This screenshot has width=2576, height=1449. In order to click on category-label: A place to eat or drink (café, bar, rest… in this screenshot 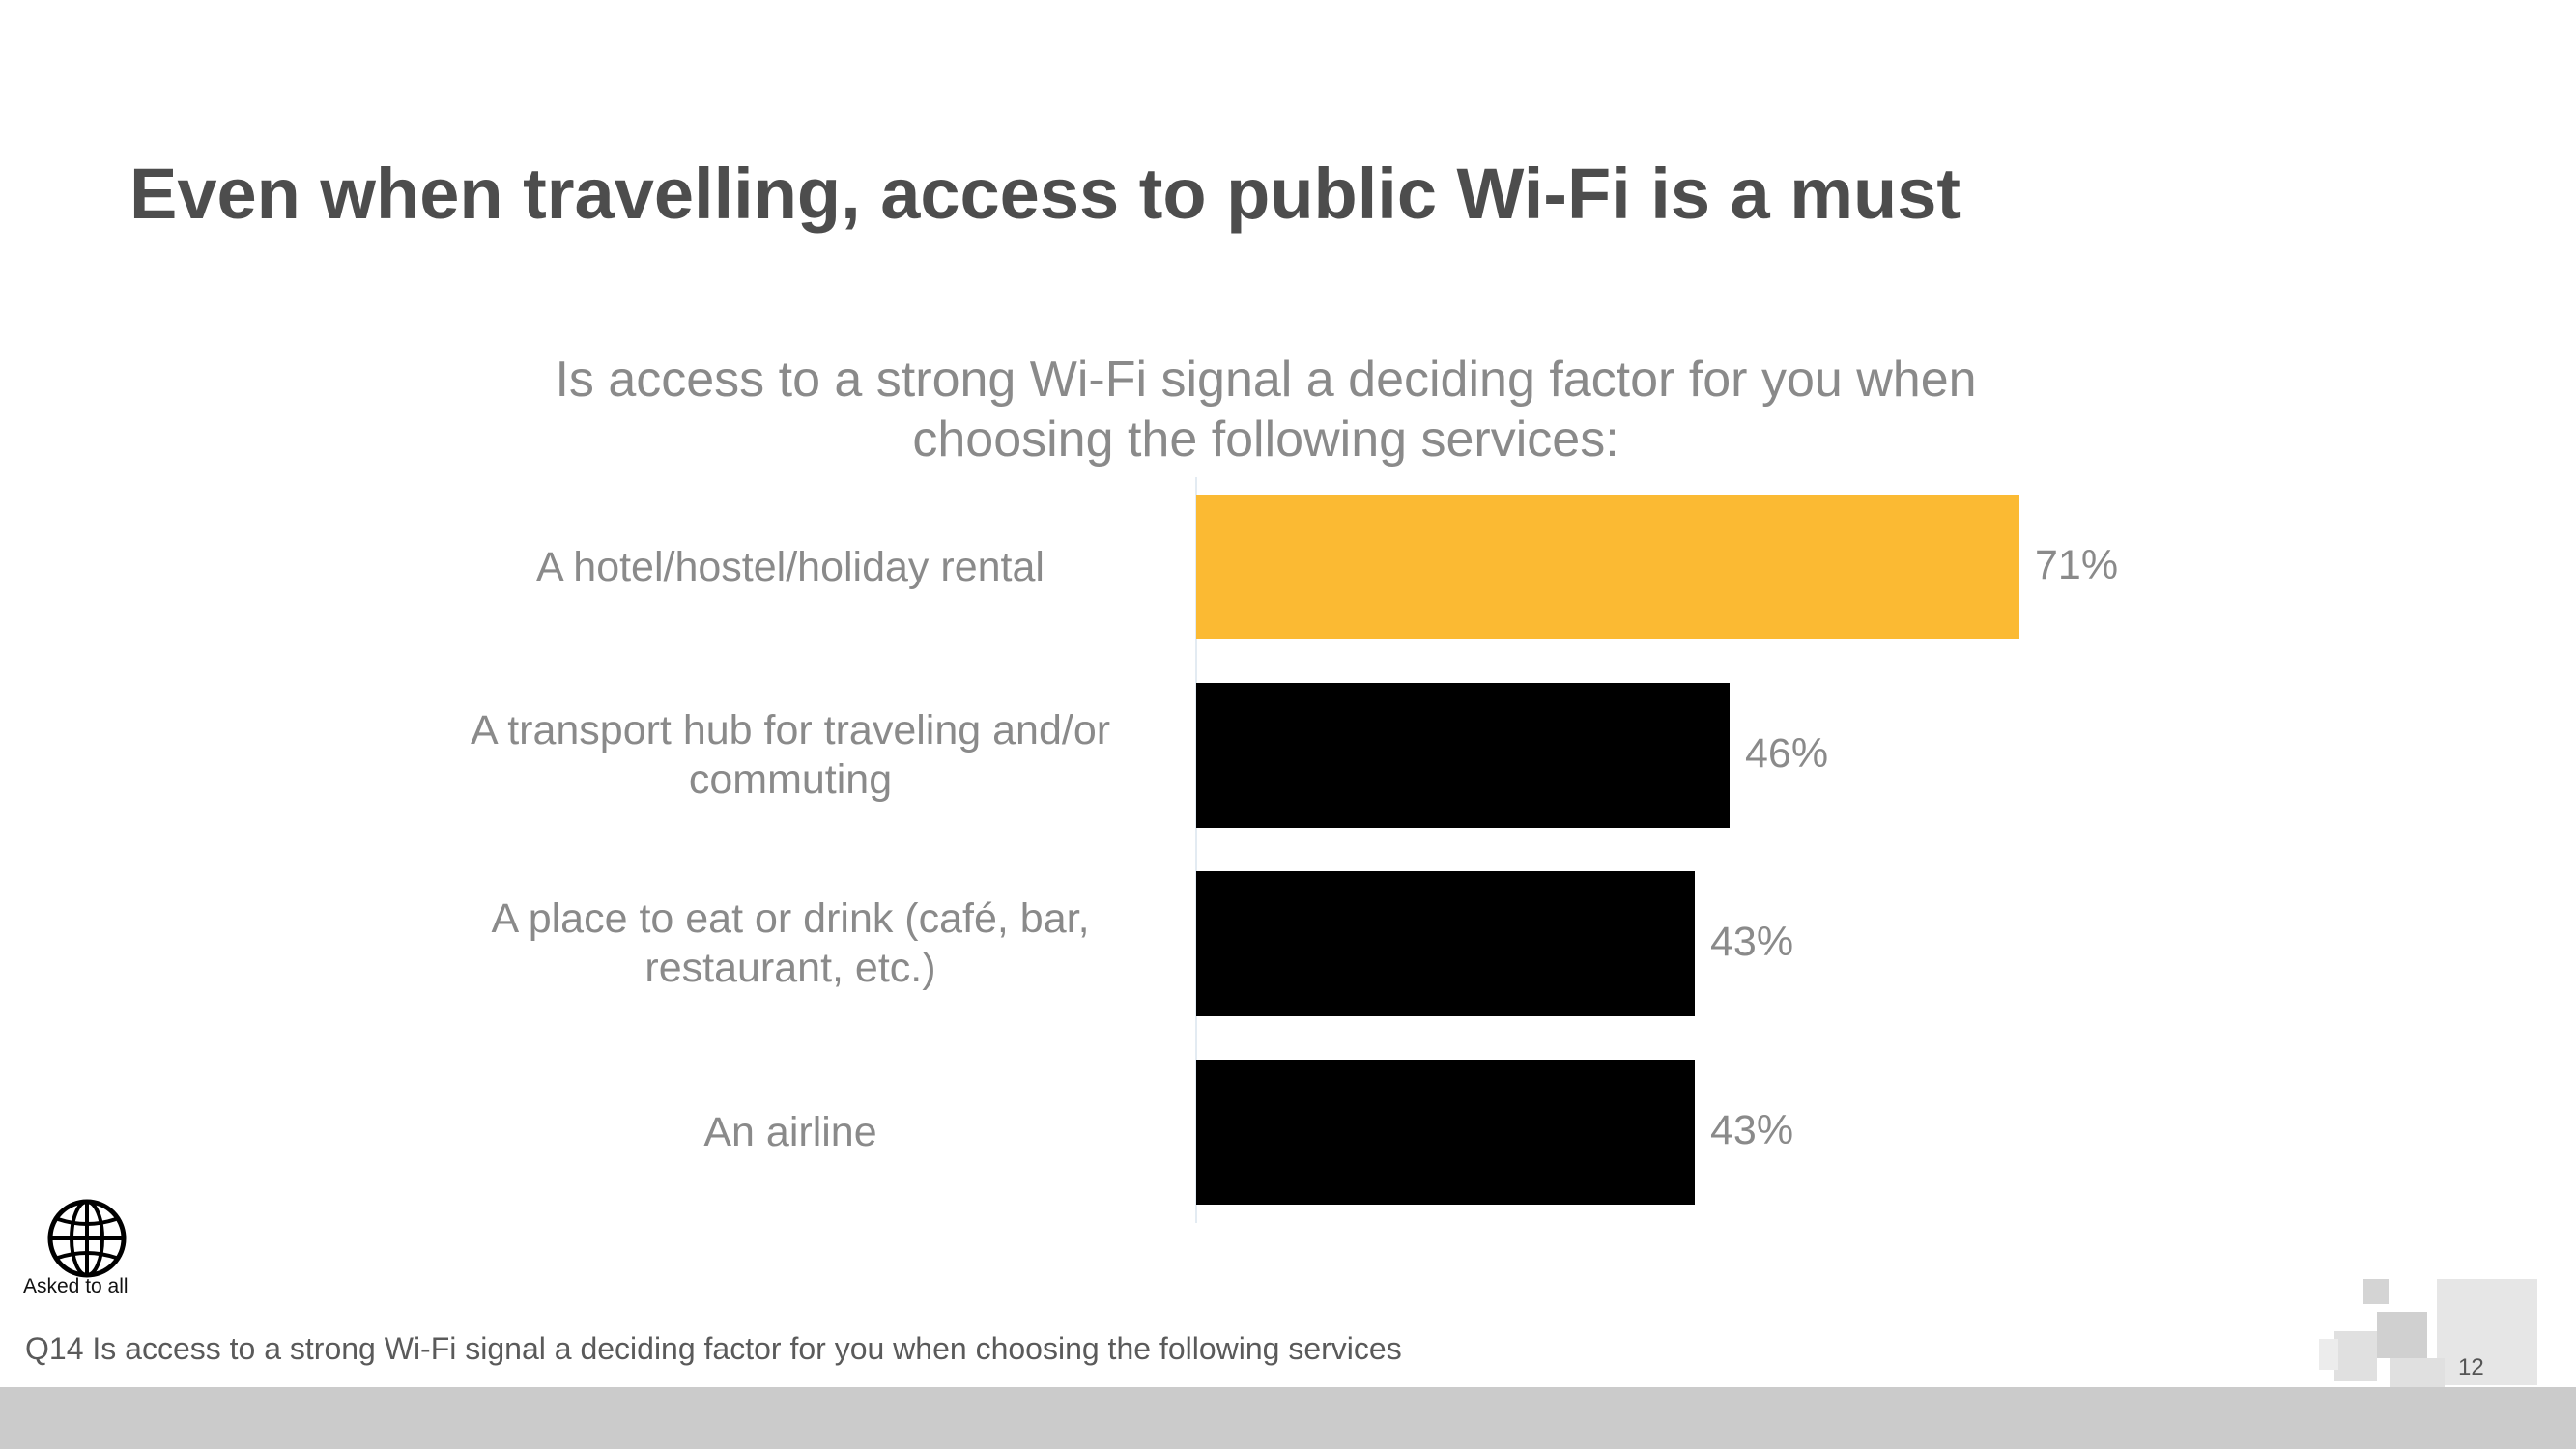, I will do `click(791, 943)`.